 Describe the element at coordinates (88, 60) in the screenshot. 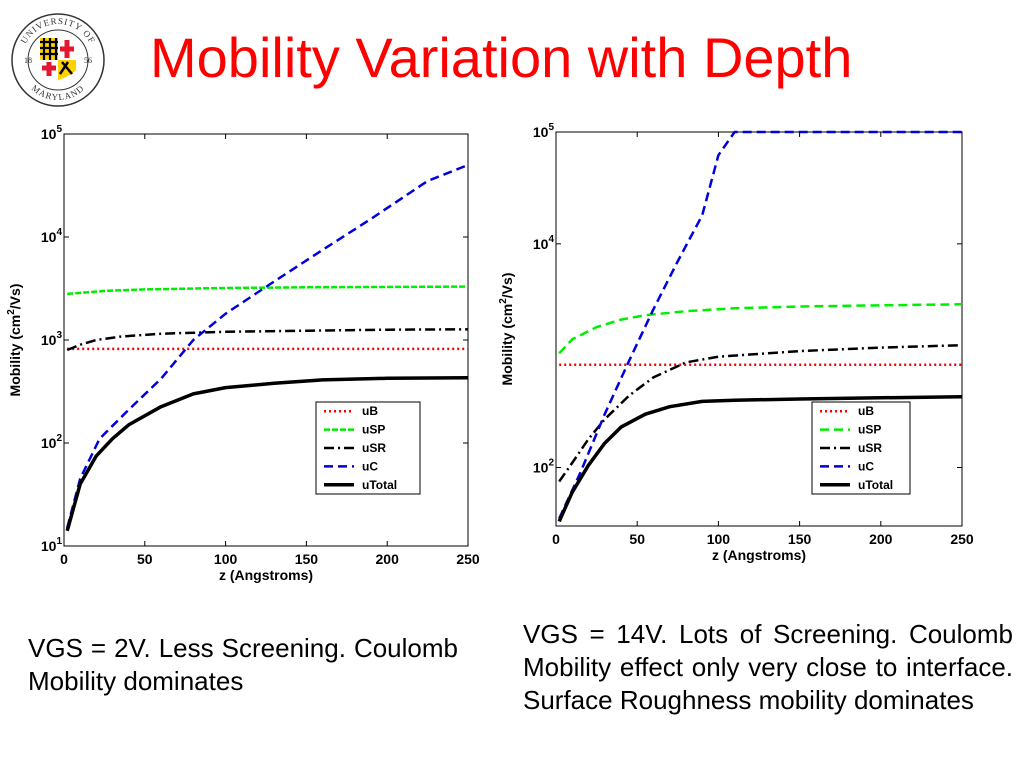

I see `logo-year-right: 56` at that location.